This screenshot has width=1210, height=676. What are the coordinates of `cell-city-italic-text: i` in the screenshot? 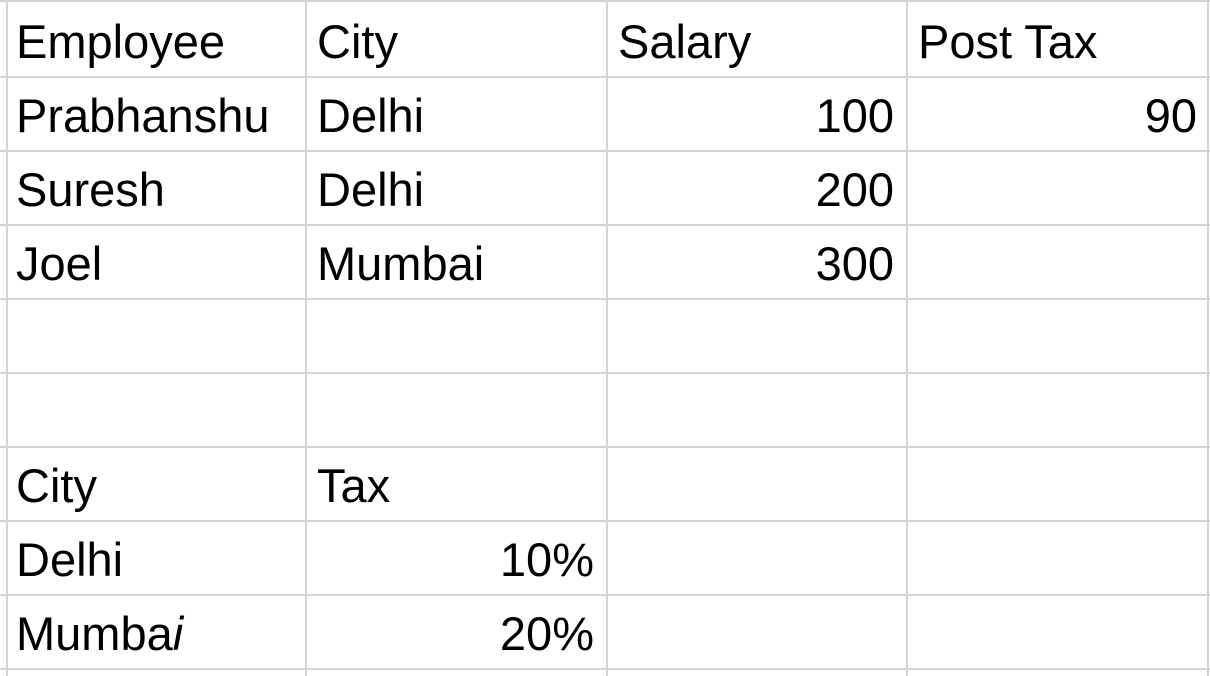 It's located at (178, 633).